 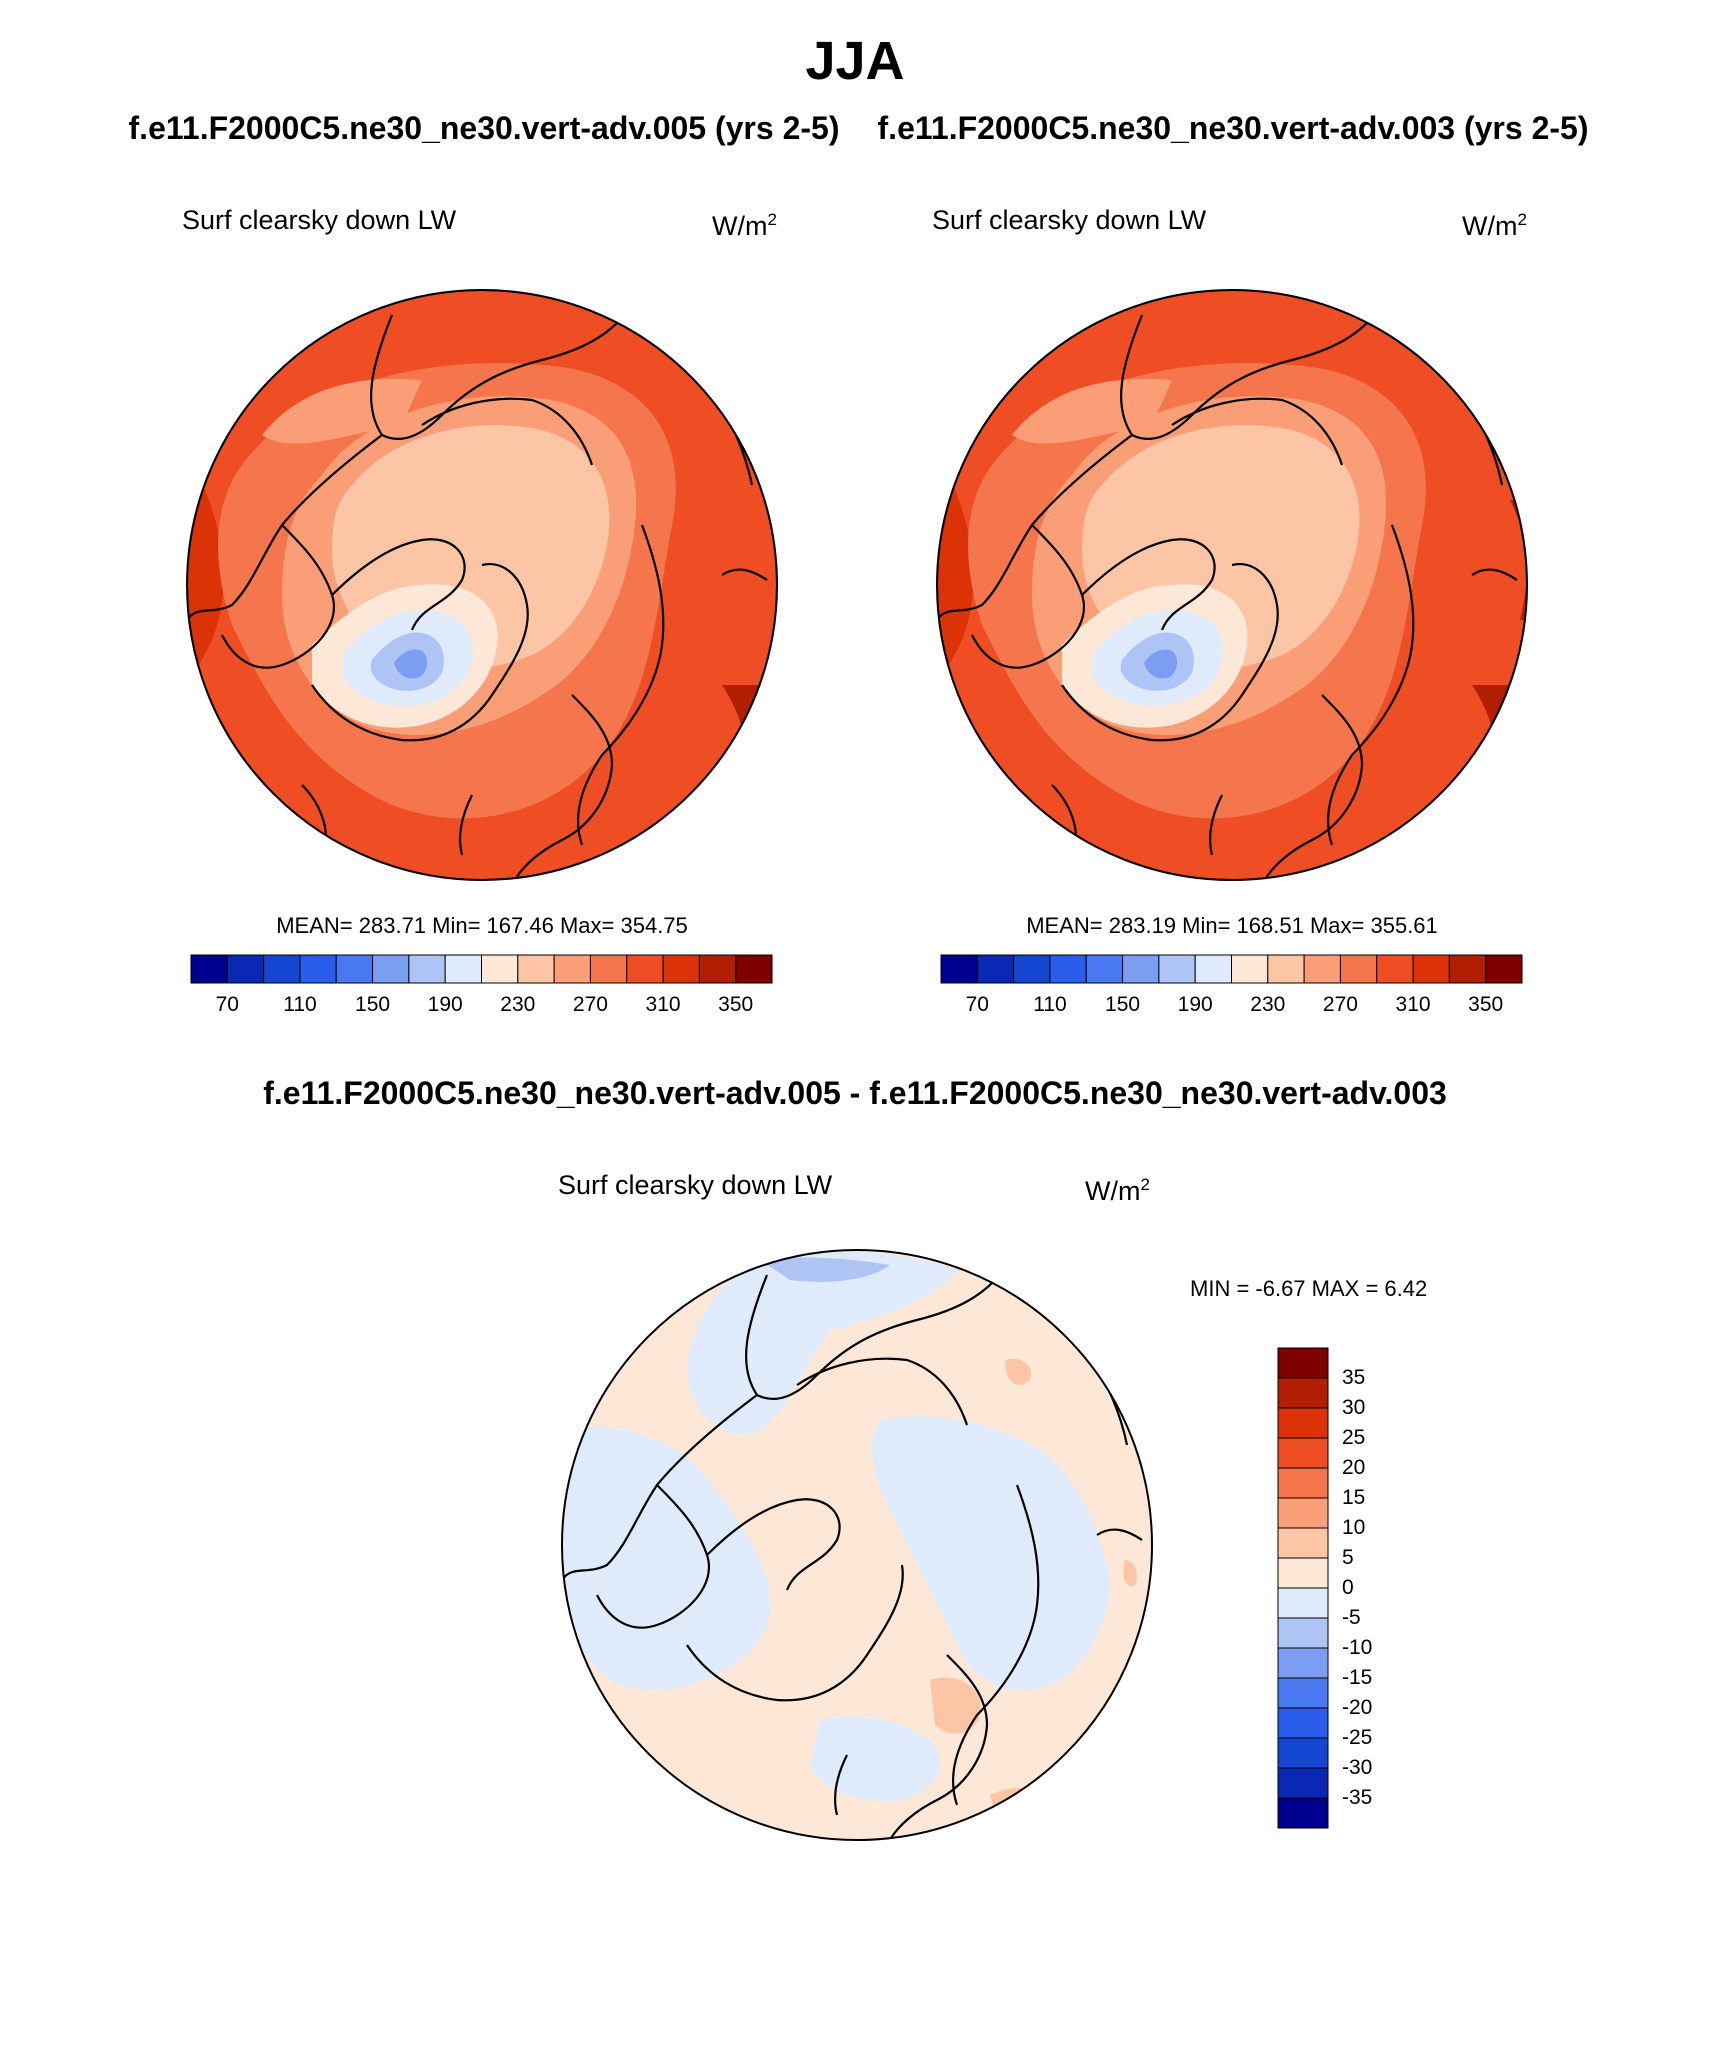 I want to click on case1-map-border, so click(x=482, y=585).